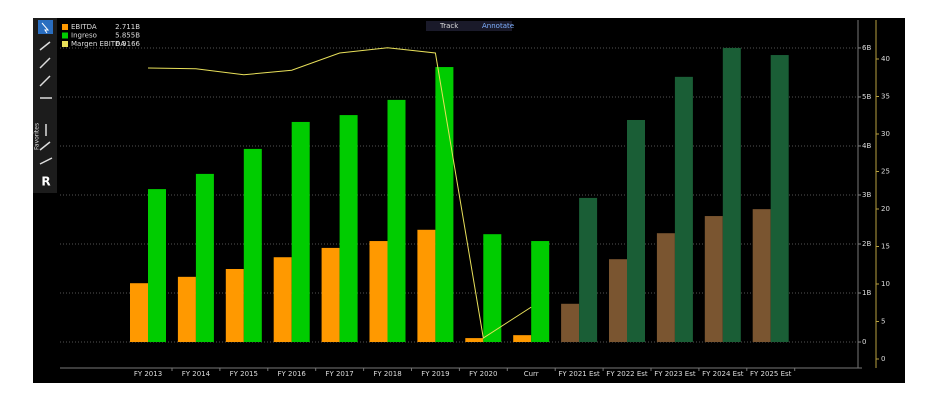 The image size is (926, 414). I want to click on toolbar, so click(45, 105).